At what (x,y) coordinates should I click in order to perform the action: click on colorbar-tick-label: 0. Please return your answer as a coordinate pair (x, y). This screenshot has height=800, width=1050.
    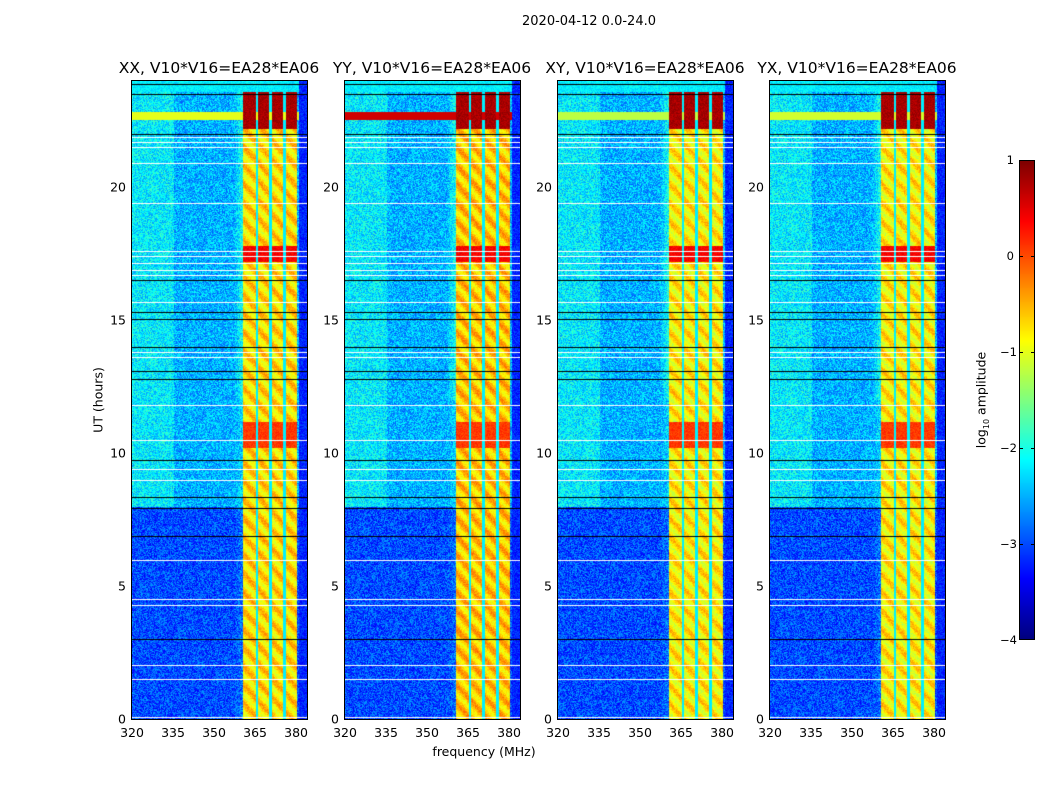
    Looking at the image, I should click on (1010, 256).